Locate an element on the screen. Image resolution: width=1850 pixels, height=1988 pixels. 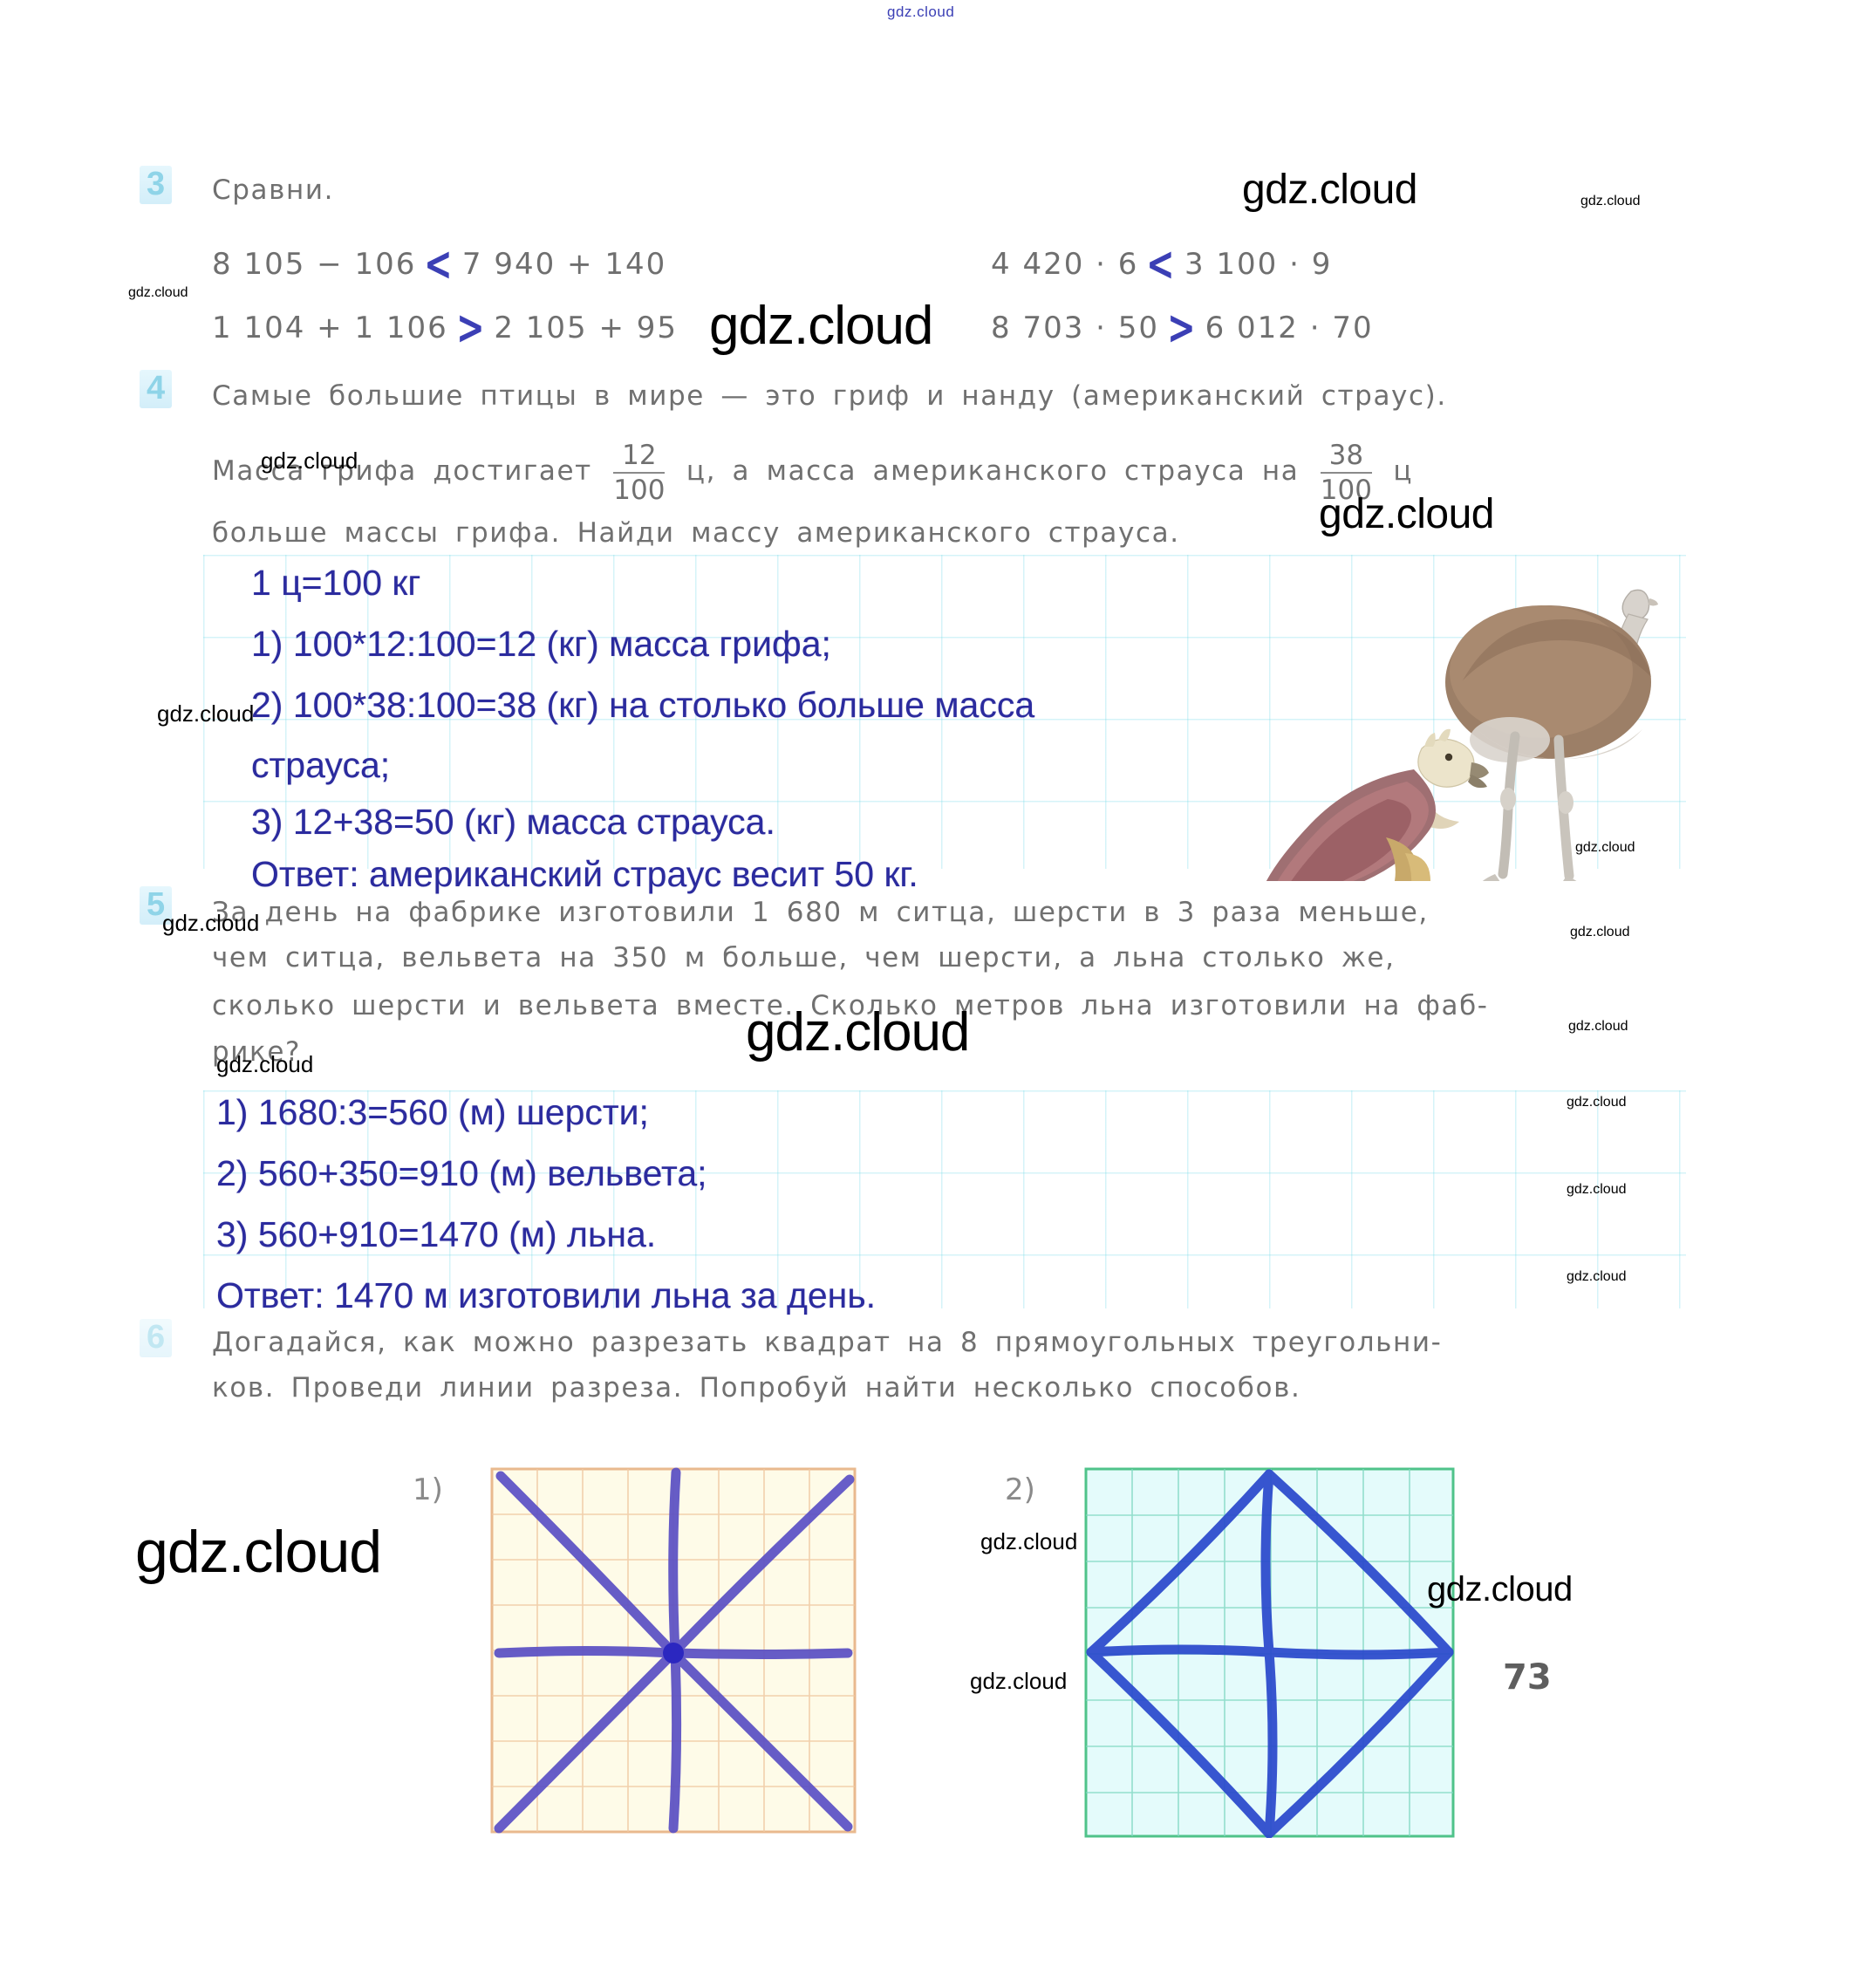
vulture-bird-icon is located at coordinates (1369, 825).